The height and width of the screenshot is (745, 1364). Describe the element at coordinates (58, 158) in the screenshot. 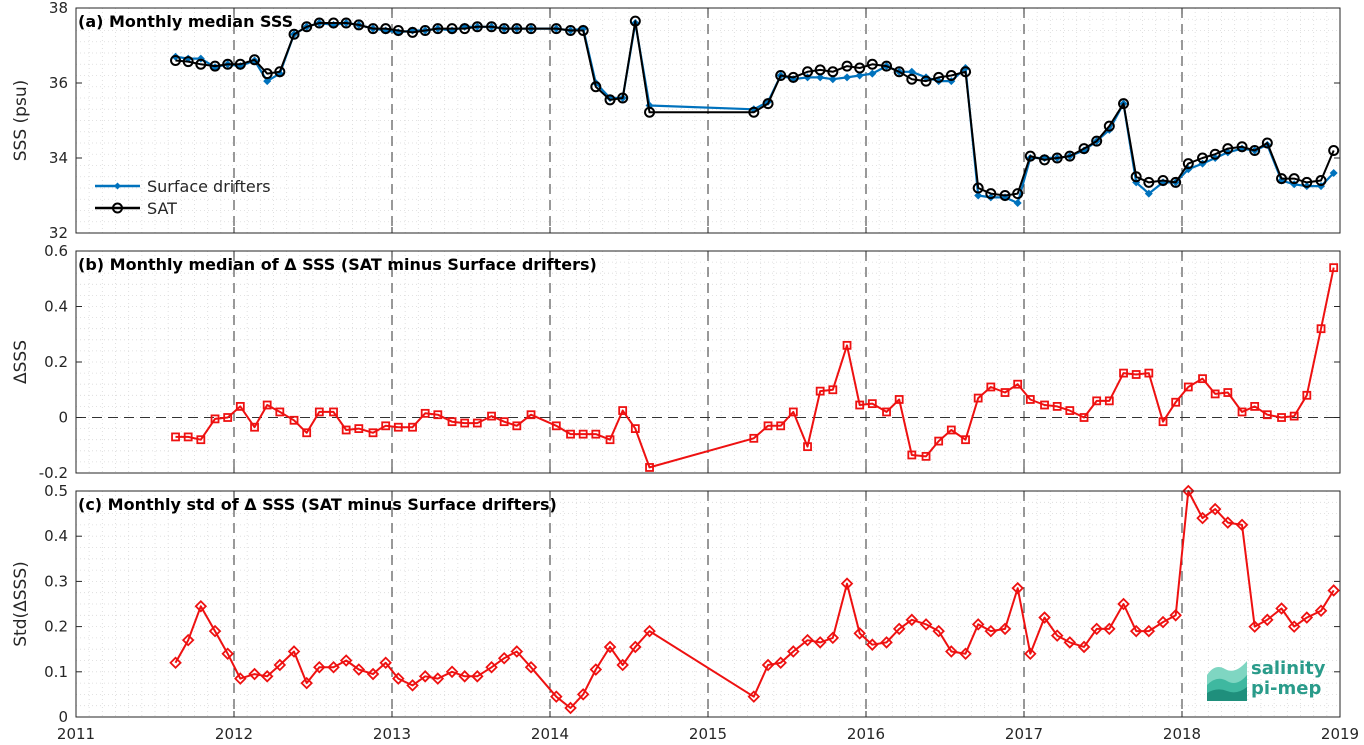

I see `y-tick-label: 34` at that location.